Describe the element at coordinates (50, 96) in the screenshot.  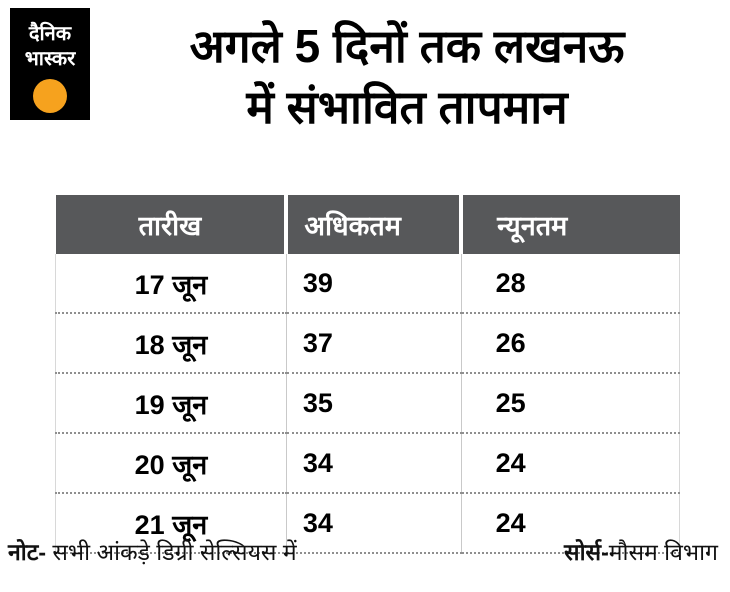
I see `sun-icon` at that location.